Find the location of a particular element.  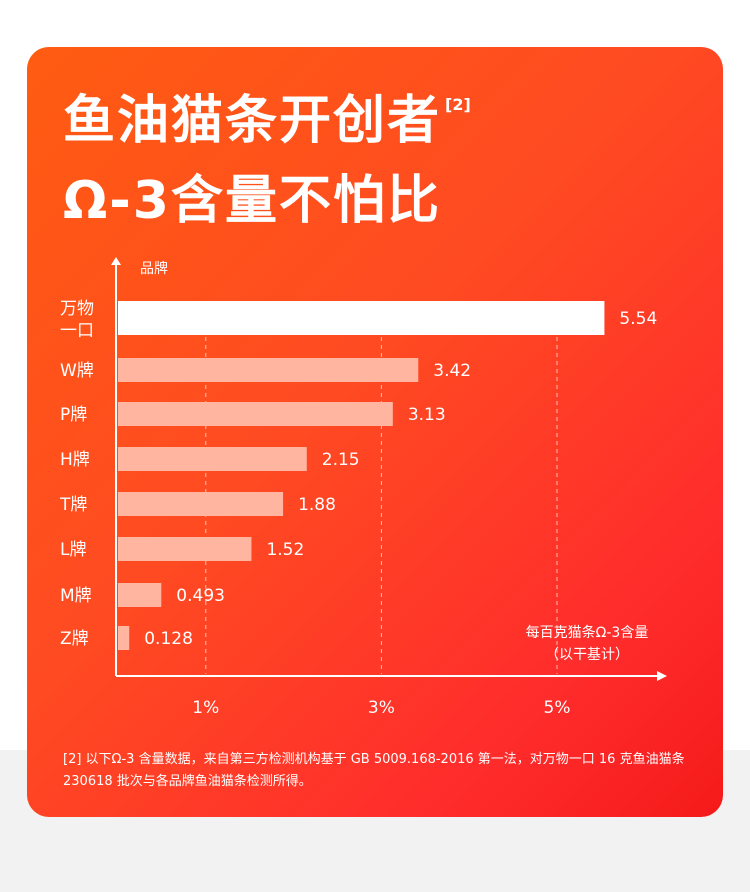

value-label: 5.54 is located at coordinates (638, 319).